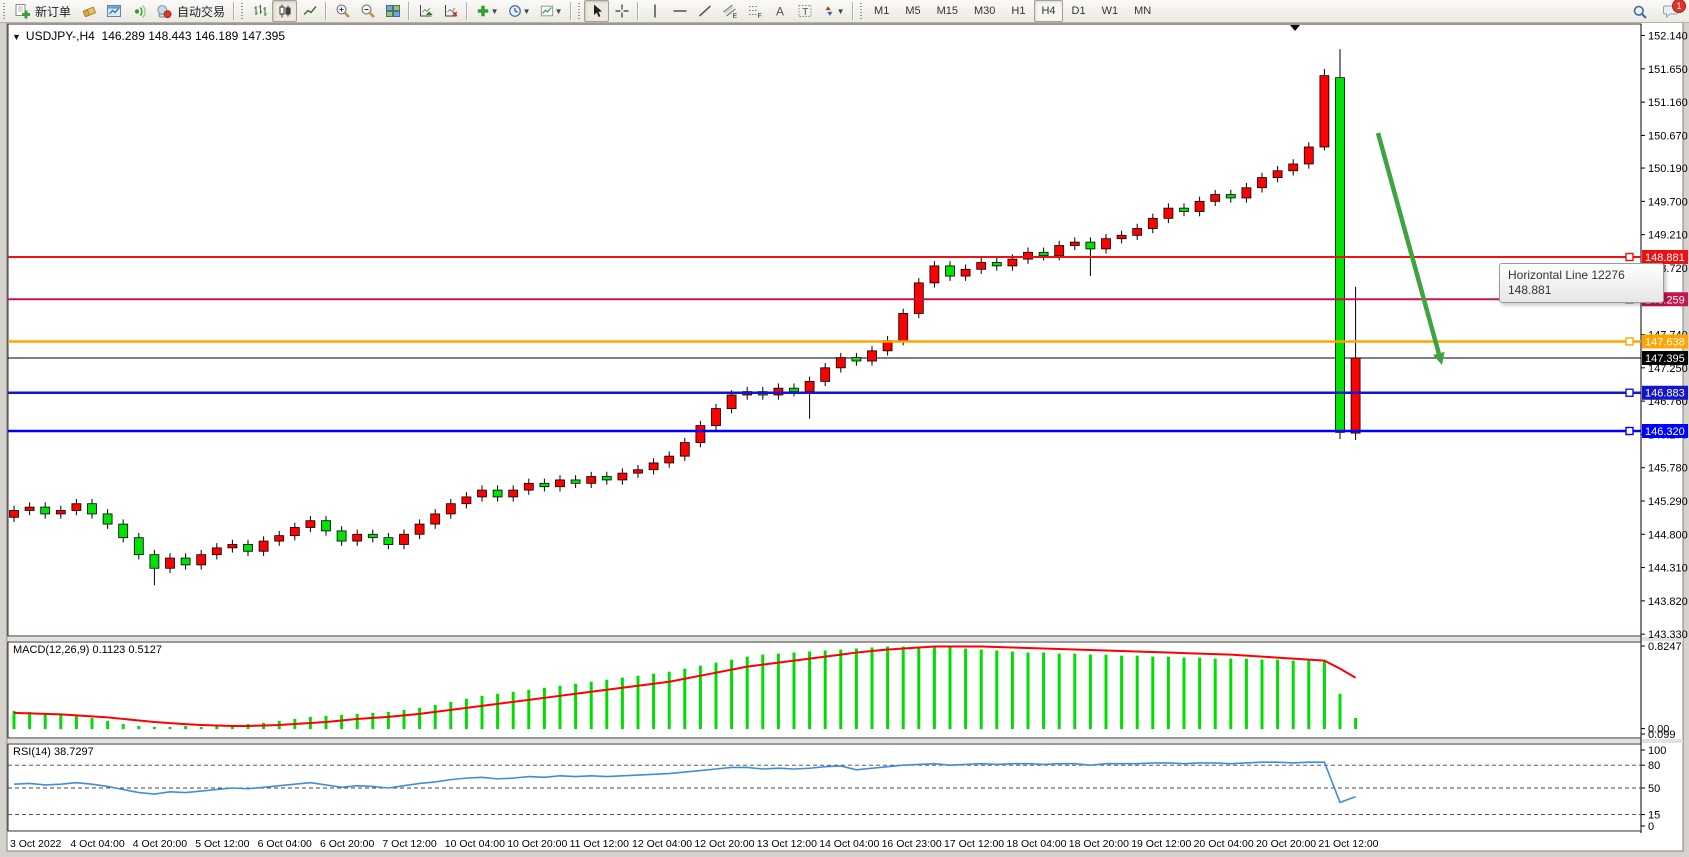  Describe the element at coordinates (1658, 730) in the screenshot. I see `macd-axis-tick: 0.00` at that location.